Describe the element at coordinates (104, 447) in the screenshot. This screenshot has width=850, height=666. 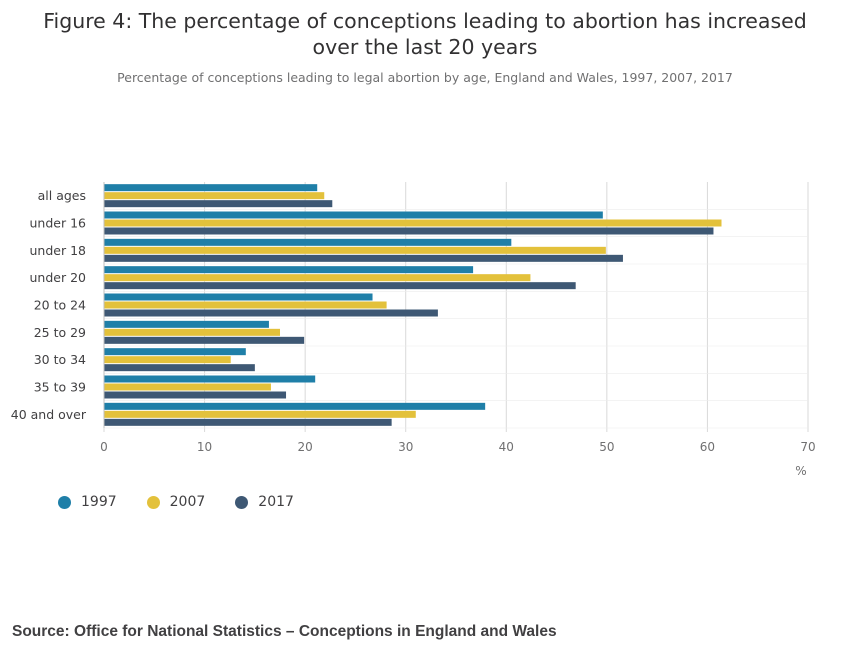
I see `x-tick-label-0: 0` at that location.